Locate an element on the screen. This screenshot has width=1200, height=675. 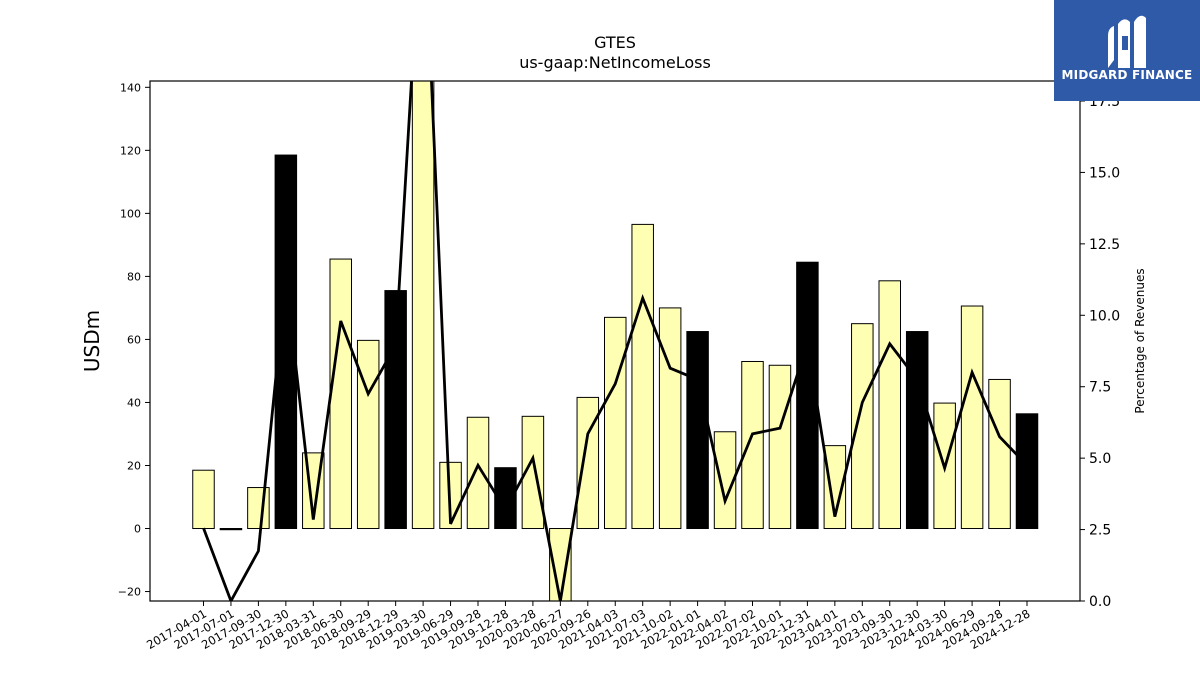
y-tick-label: 100 is located at coordinates (130, 213).